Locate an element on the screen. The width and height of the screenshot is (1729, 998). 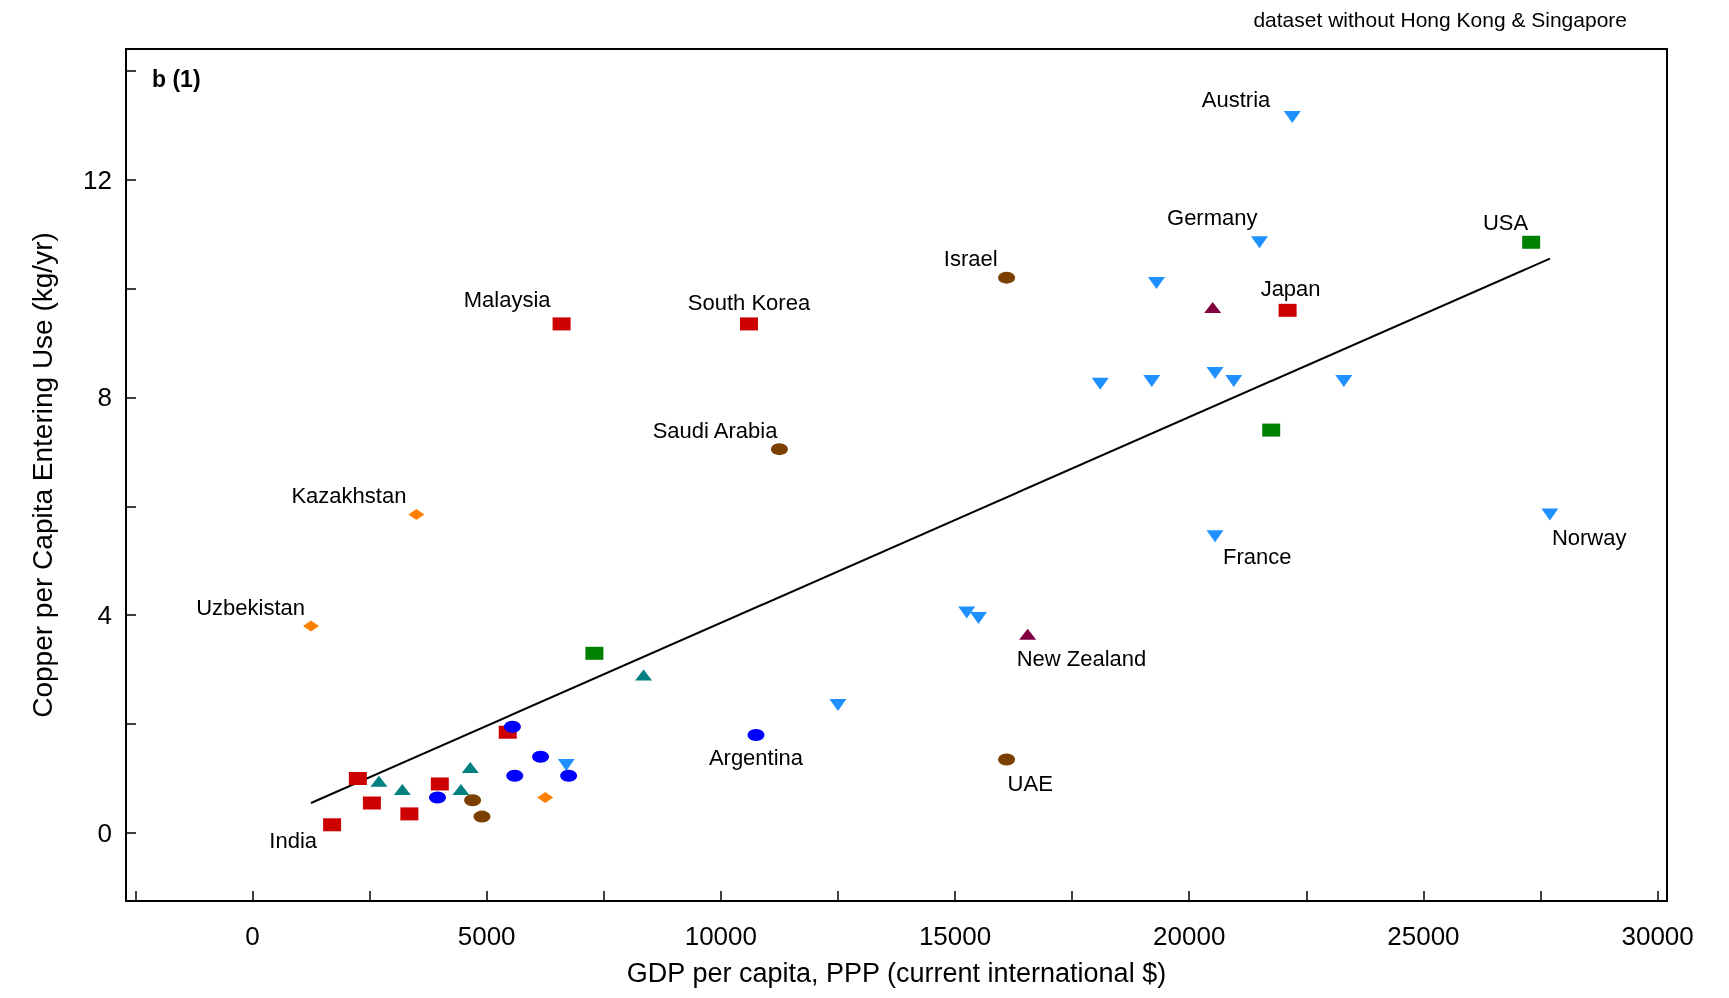
y-axis-title: Copper per Capita Entering Use (kg/yr) is located at coordinates (42, 475).